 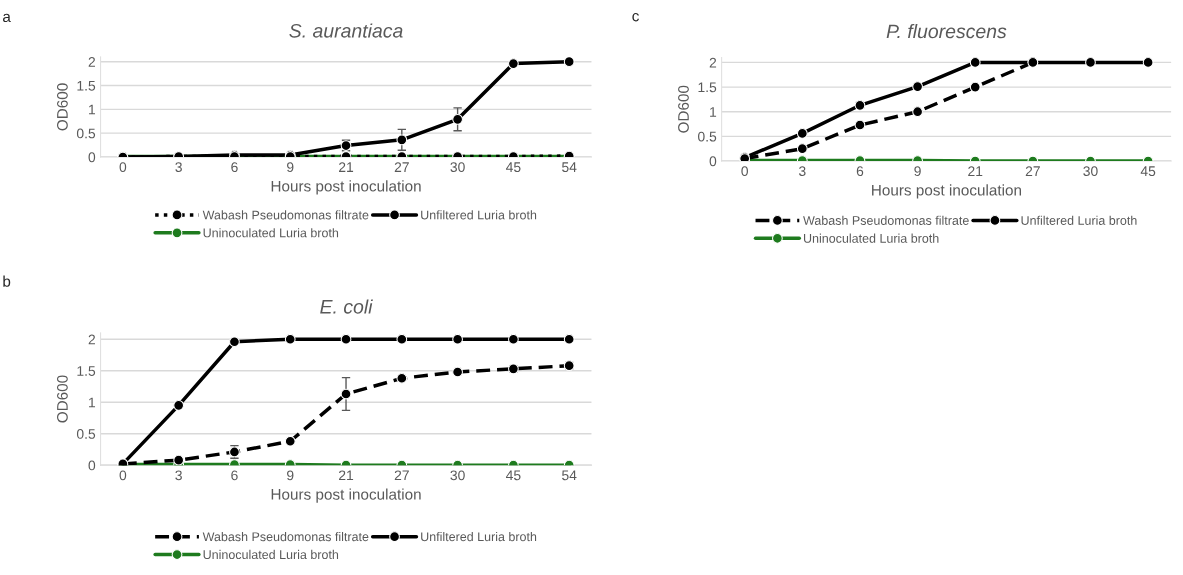 I want to click on chart-title: S. aurantiaca, so click(x=346, y=30).